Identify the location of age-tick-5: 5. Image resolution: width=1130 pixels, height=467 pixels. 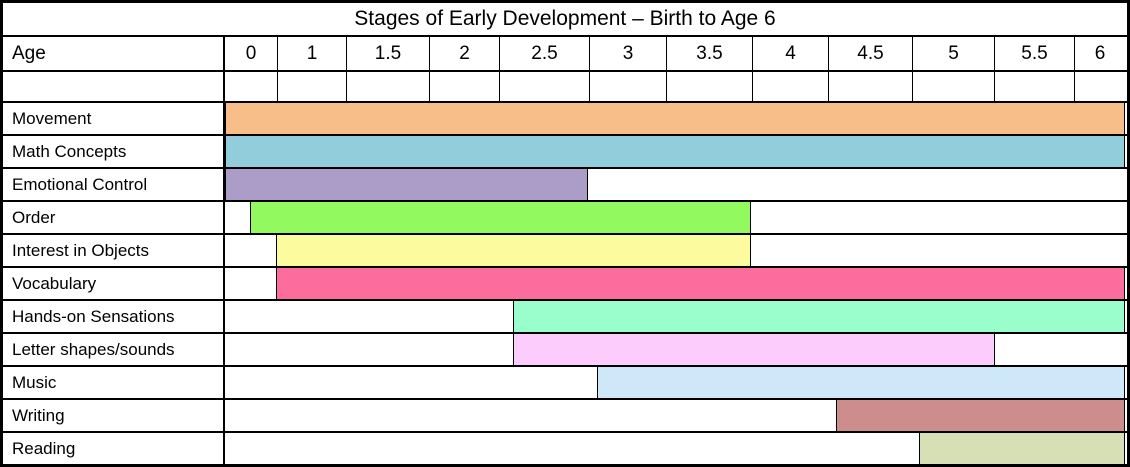
(954, 53).